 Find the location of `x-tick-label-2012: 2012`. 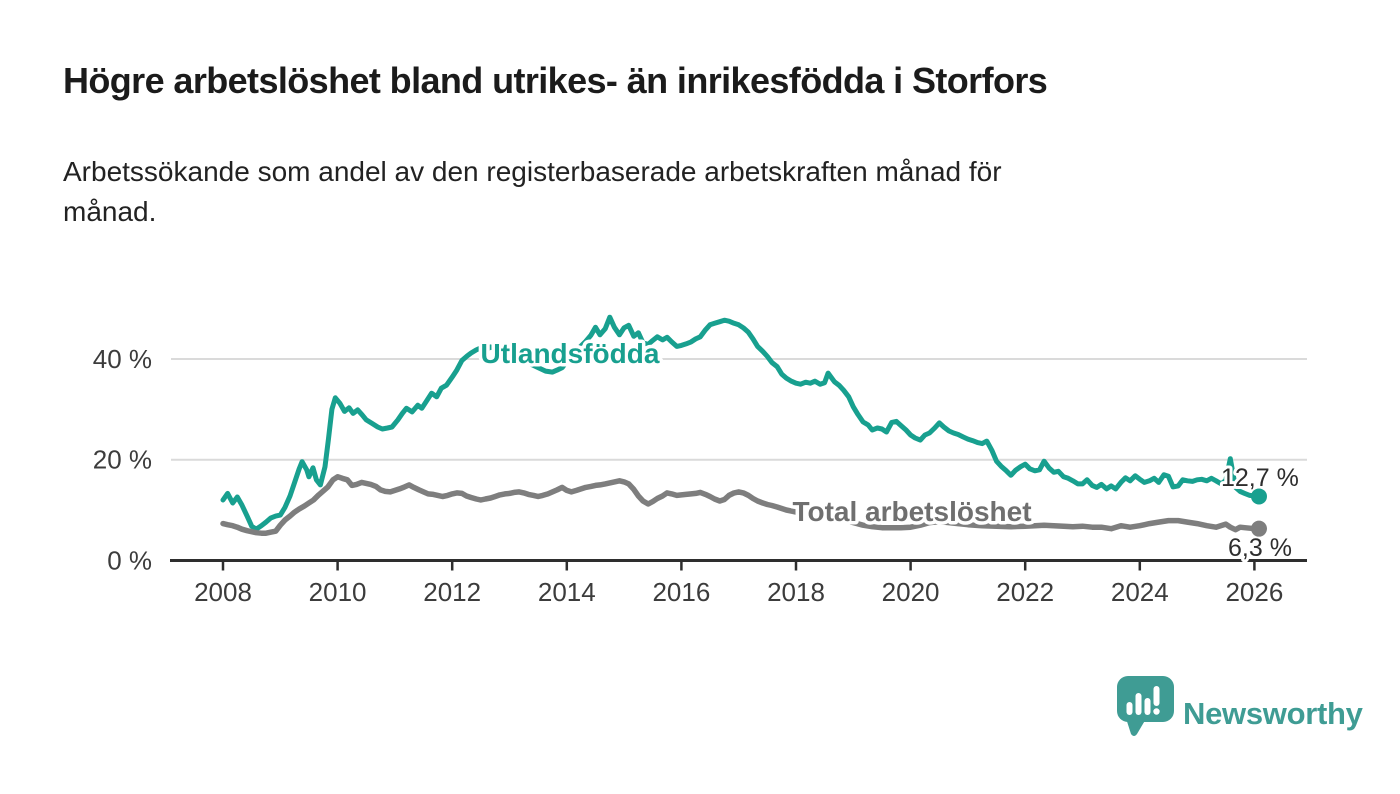

x-tick-label-2012: 2012 is located at coordinates (452, 592).